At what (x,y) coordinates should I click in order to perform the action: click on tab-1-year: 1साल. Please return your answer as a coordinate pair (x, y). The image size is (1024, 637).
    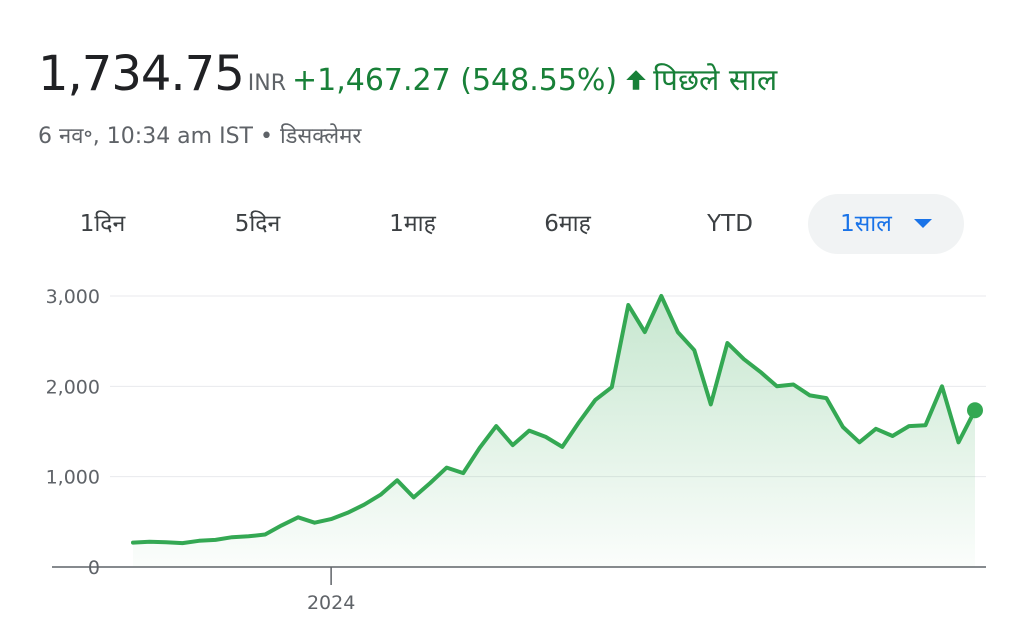
    Looking at the image, I should click on (886, 224).